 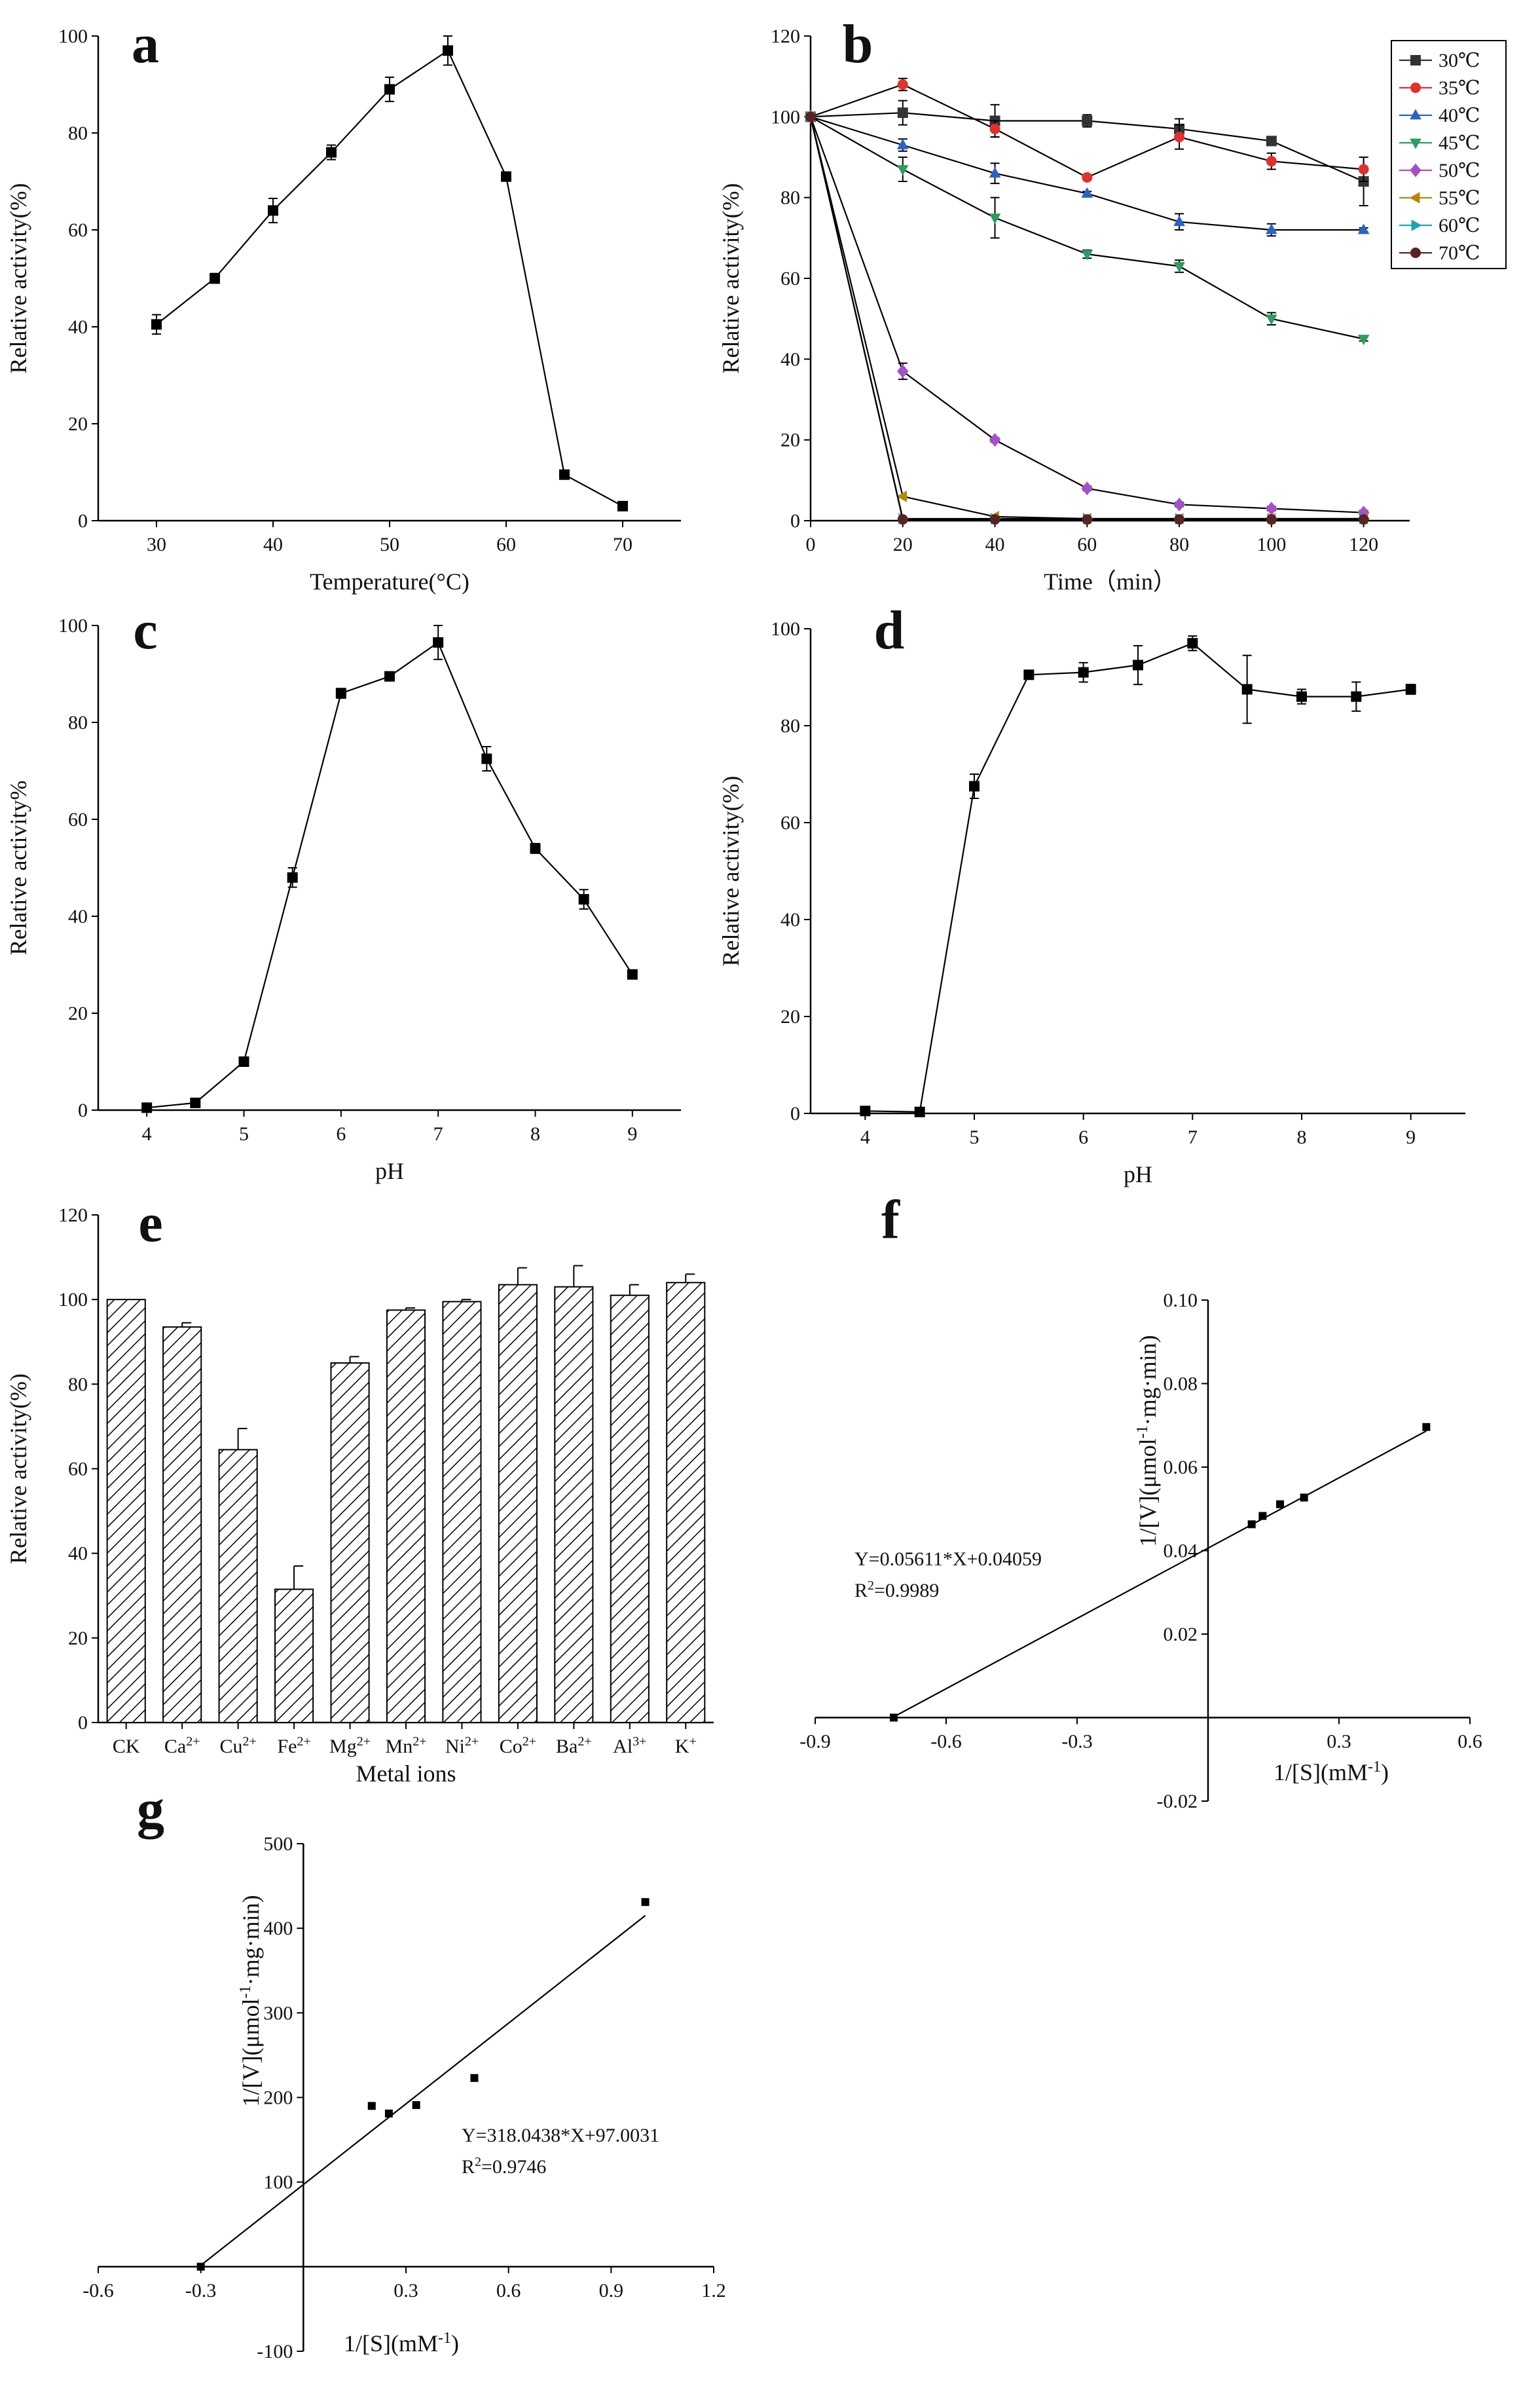 What do you see at coordinates (574, 1745) in the screenshot?
I see `x-tick-label: Ba2+` at bounding box center [574, 1745].